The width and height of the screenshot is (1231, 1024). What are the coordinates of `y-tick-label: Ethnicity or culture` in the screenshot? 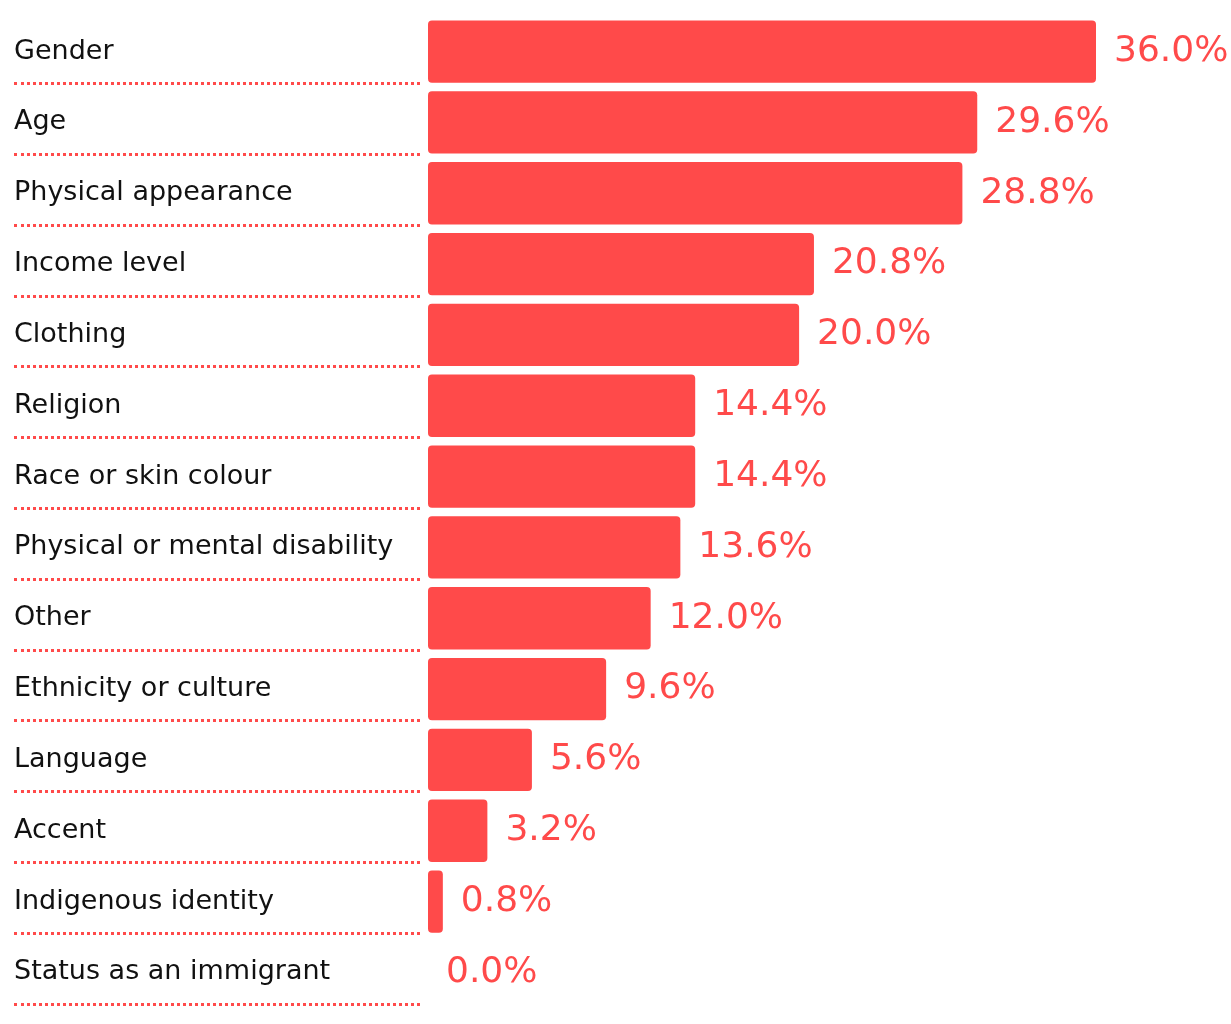 It's located at (143, 687).